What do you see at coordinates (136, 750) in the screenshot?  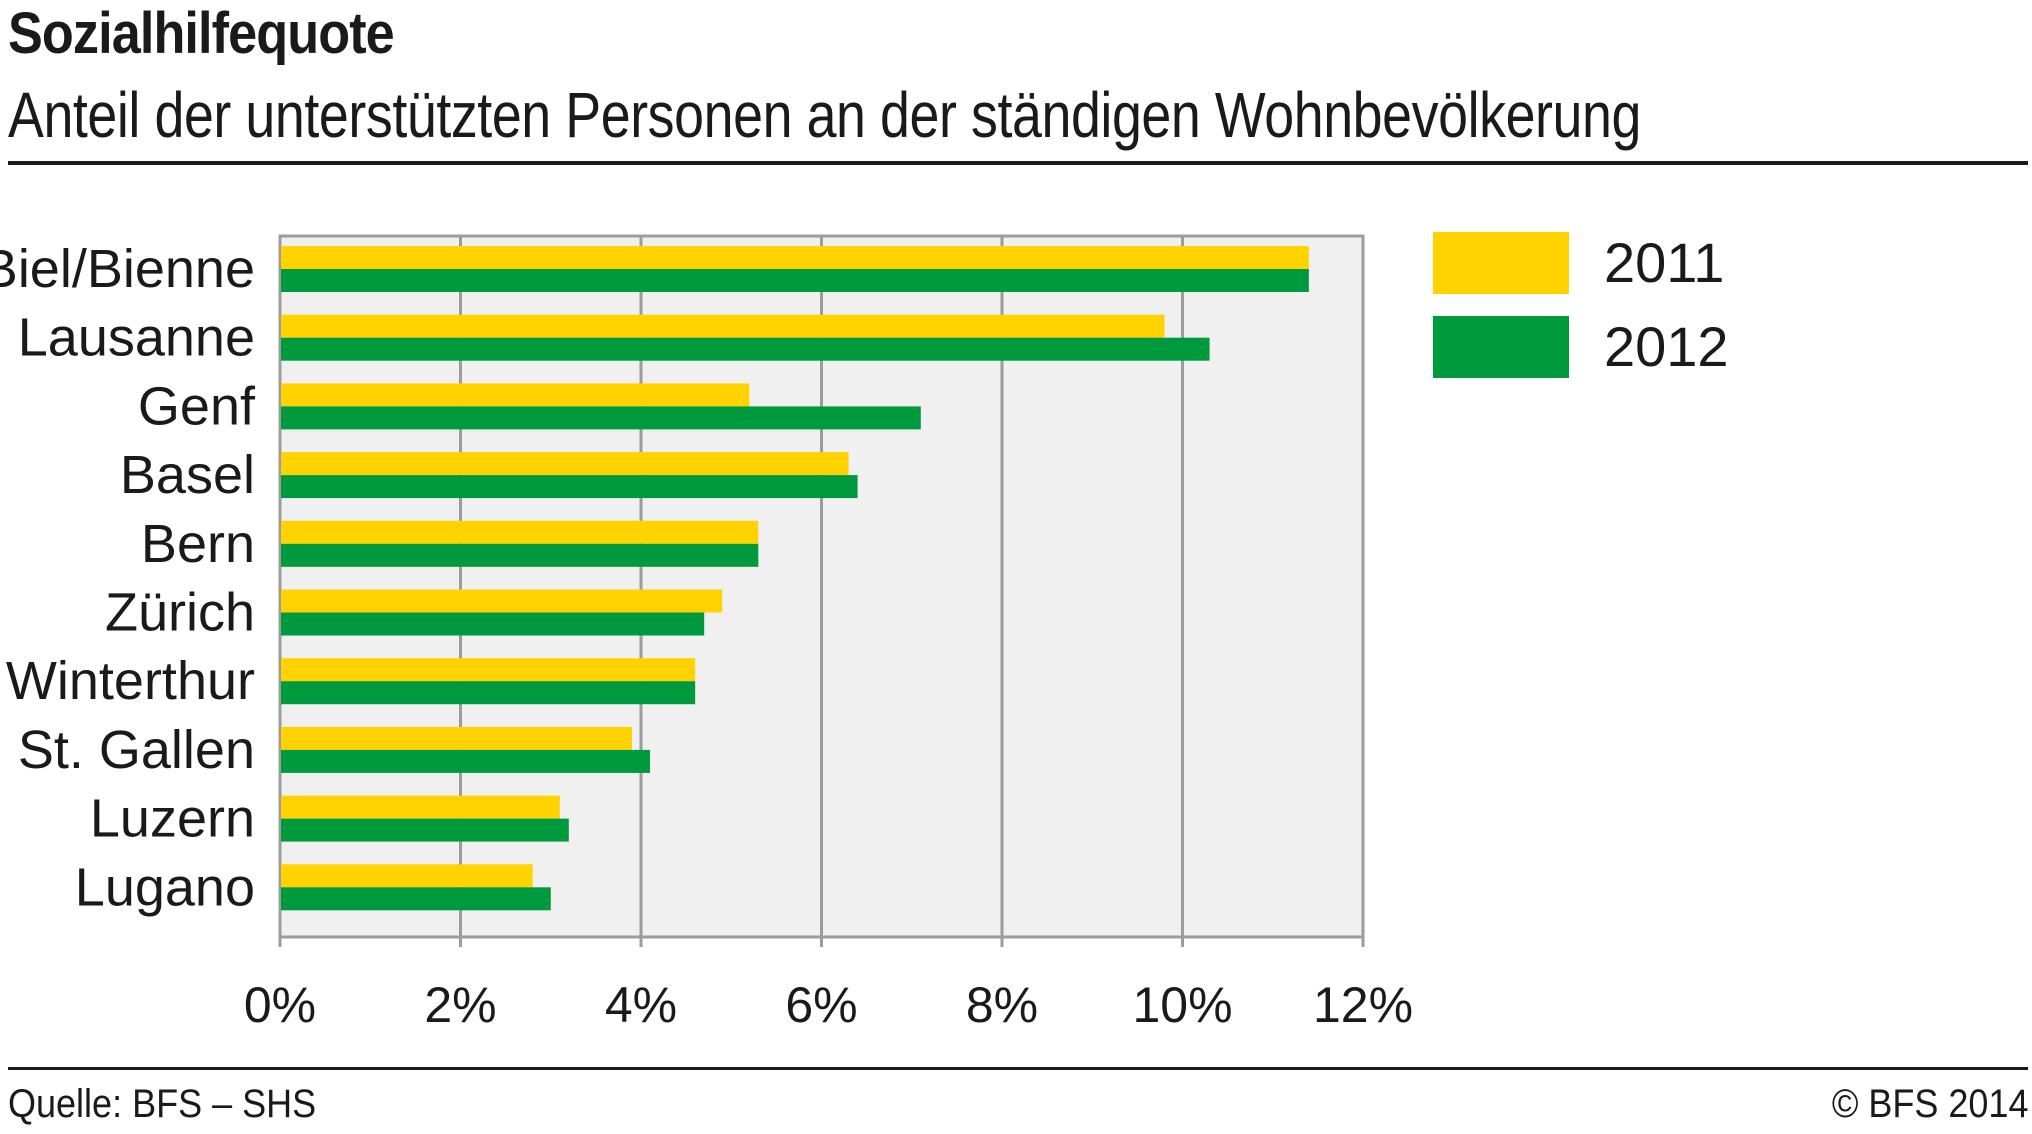 I see `category-label: St. Gallen` at bounding box center [136, 750].